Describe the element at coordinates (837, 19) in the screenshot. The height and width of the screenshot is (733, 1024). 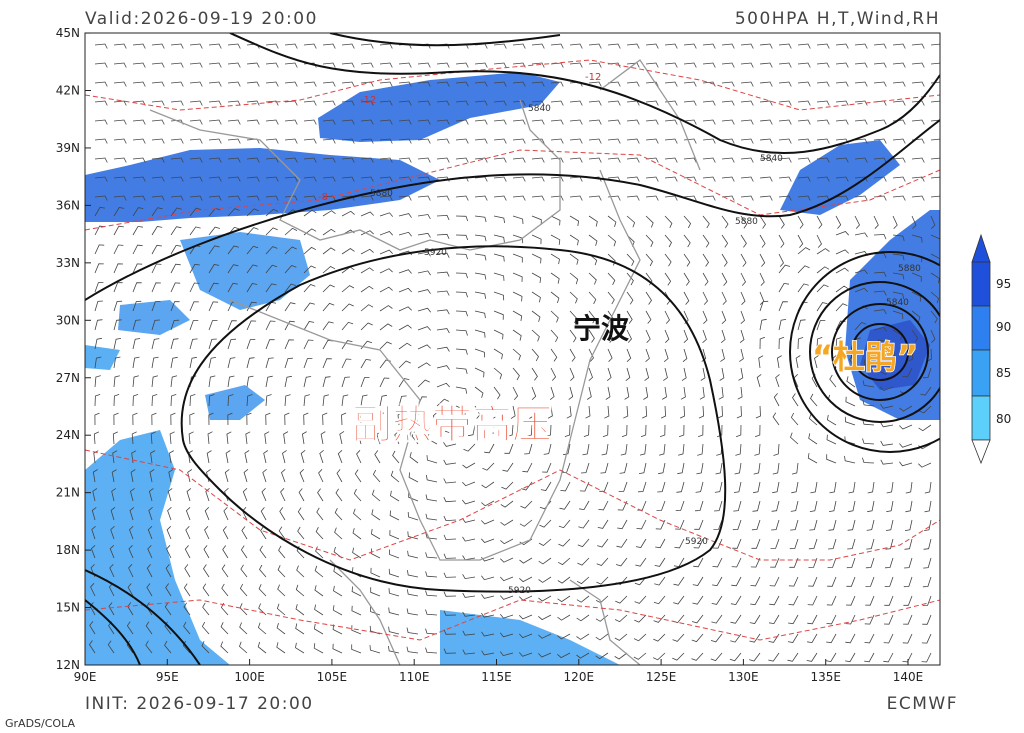
I see `field-title: 500HPA H,T,Wind,RH` at that location.